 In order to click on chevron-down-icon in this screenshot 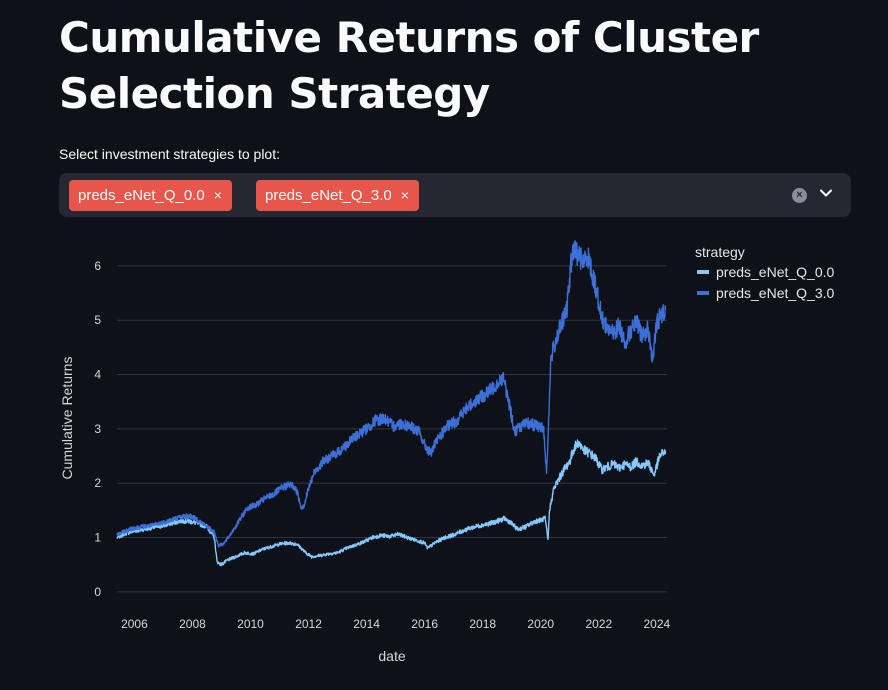, I will do `click(826, 193)`.